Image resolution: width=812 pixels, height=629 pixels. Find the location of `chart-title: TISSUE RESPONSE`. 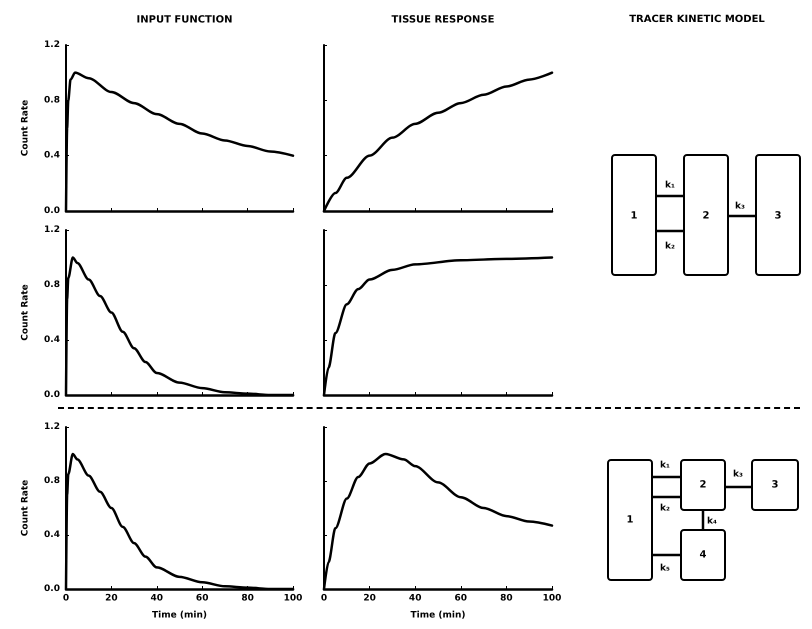

chart-title: TISSUE RESPONSE is located at coordinates (443, 20).